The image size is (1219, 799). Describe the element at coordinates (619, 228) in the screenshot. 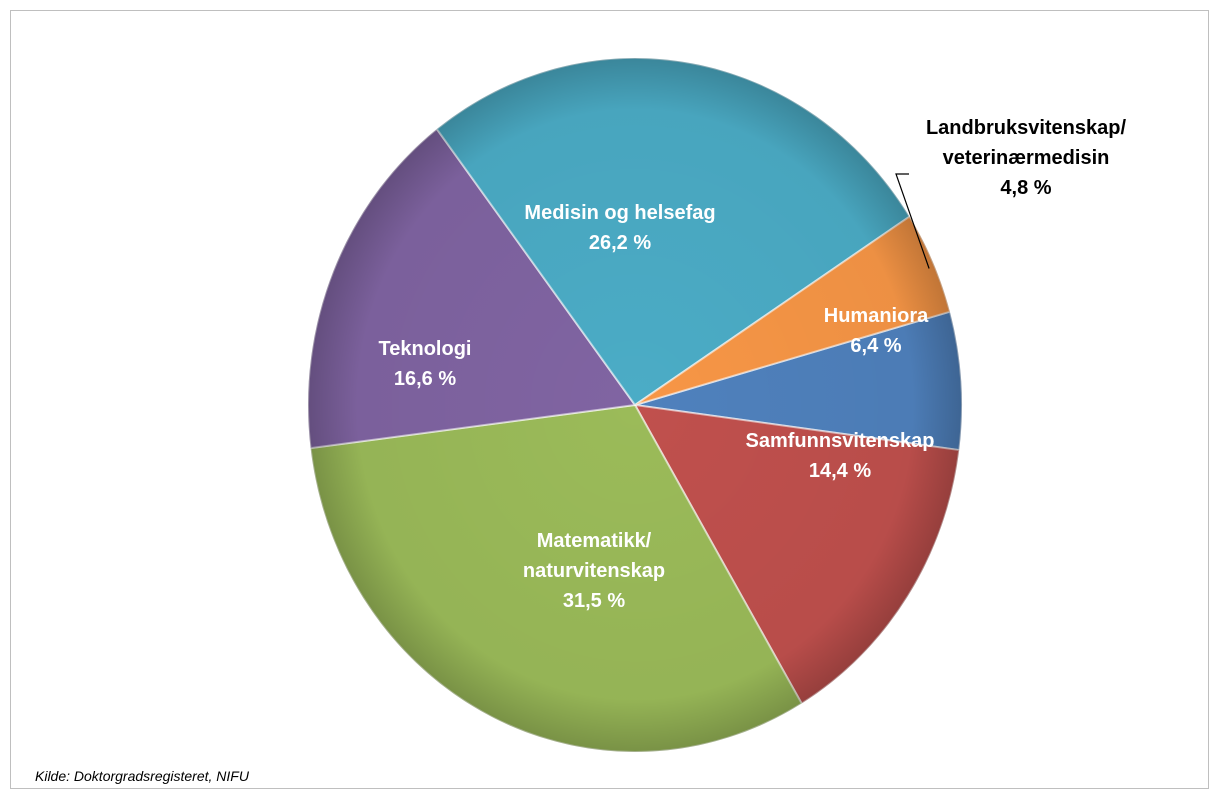

I see `slice-label: Medisin og helsefag 26,2 %` at that location.